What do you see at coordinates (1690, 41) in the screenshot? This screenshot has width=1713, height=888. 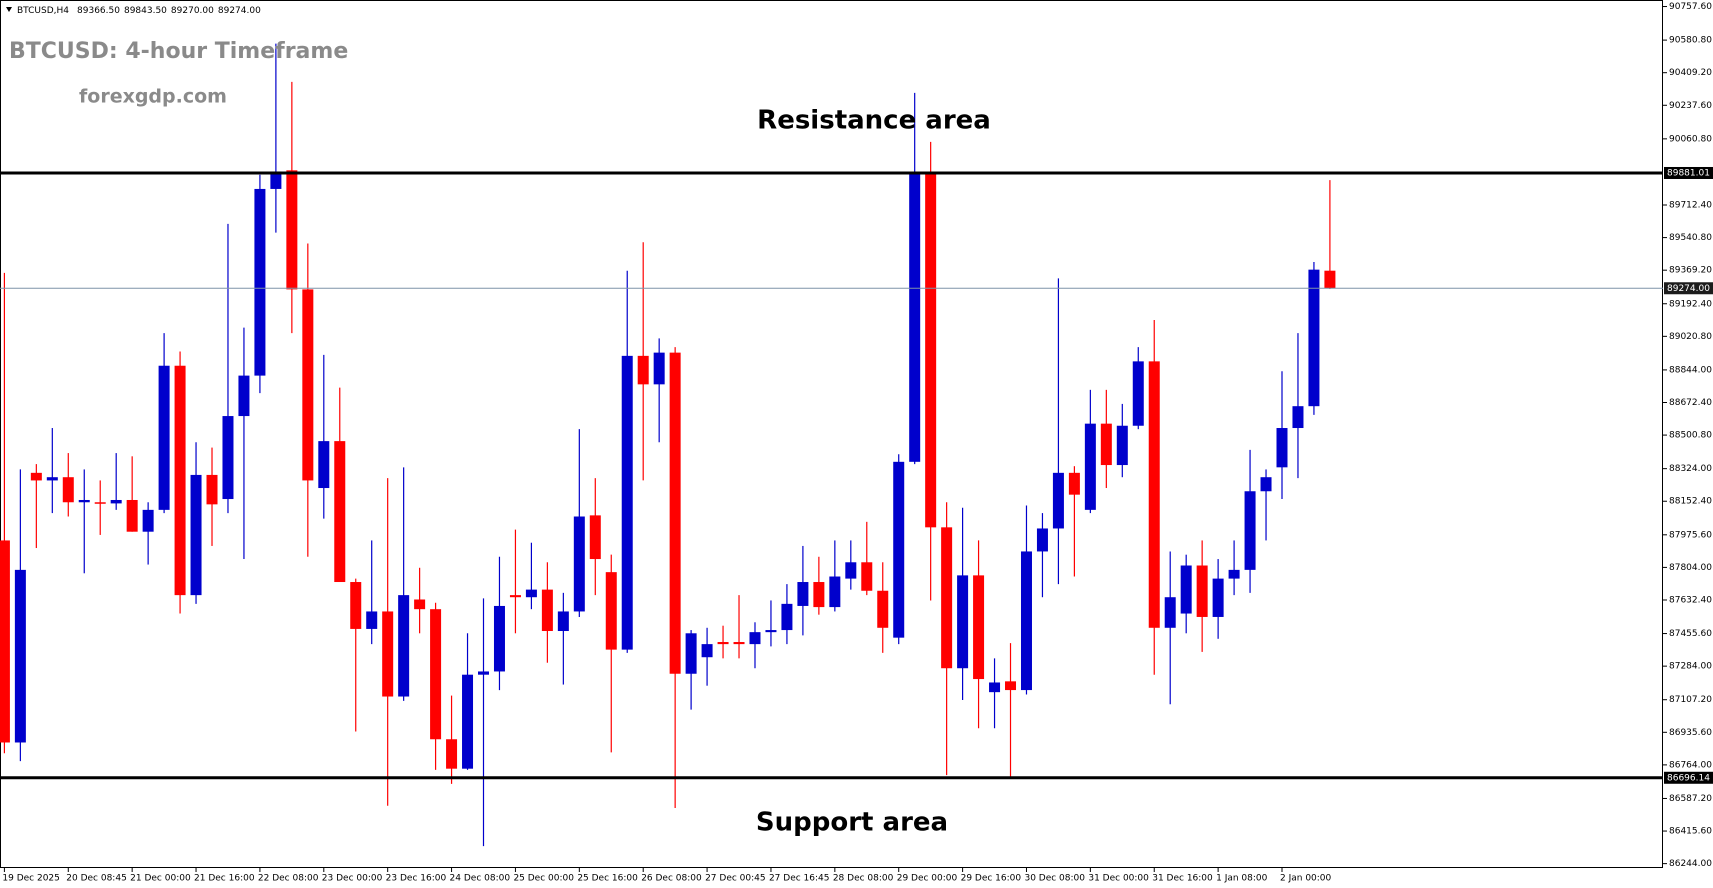 I see `y-tick-label: 90580.80` at bounding box center [1690, 41].